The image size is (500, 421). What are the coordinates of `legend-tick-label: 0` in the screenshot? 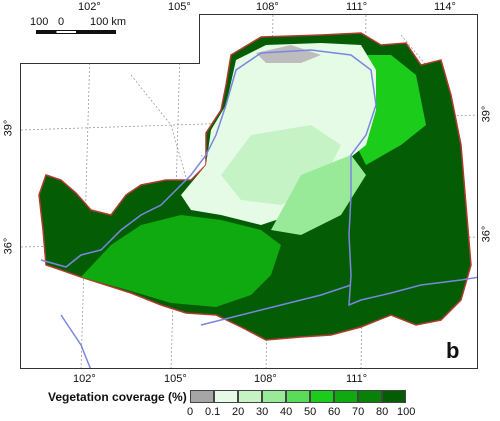 It's located at (190, 412).